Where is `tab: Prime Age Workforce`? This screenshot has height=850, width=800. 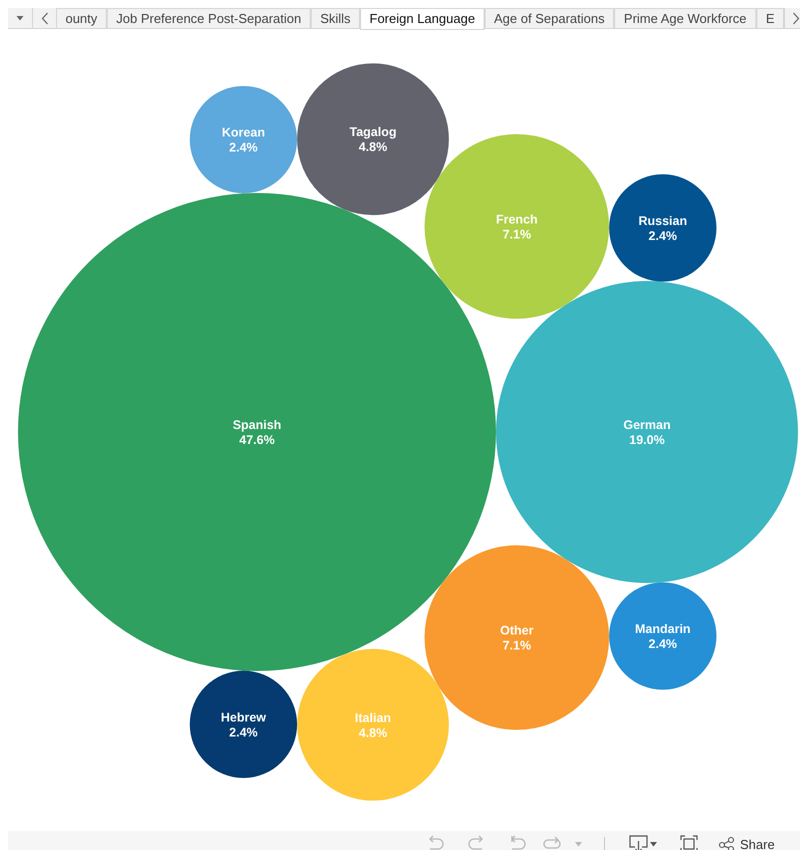
tab: Prime Age Workforce is located at coordinates (685, 18).